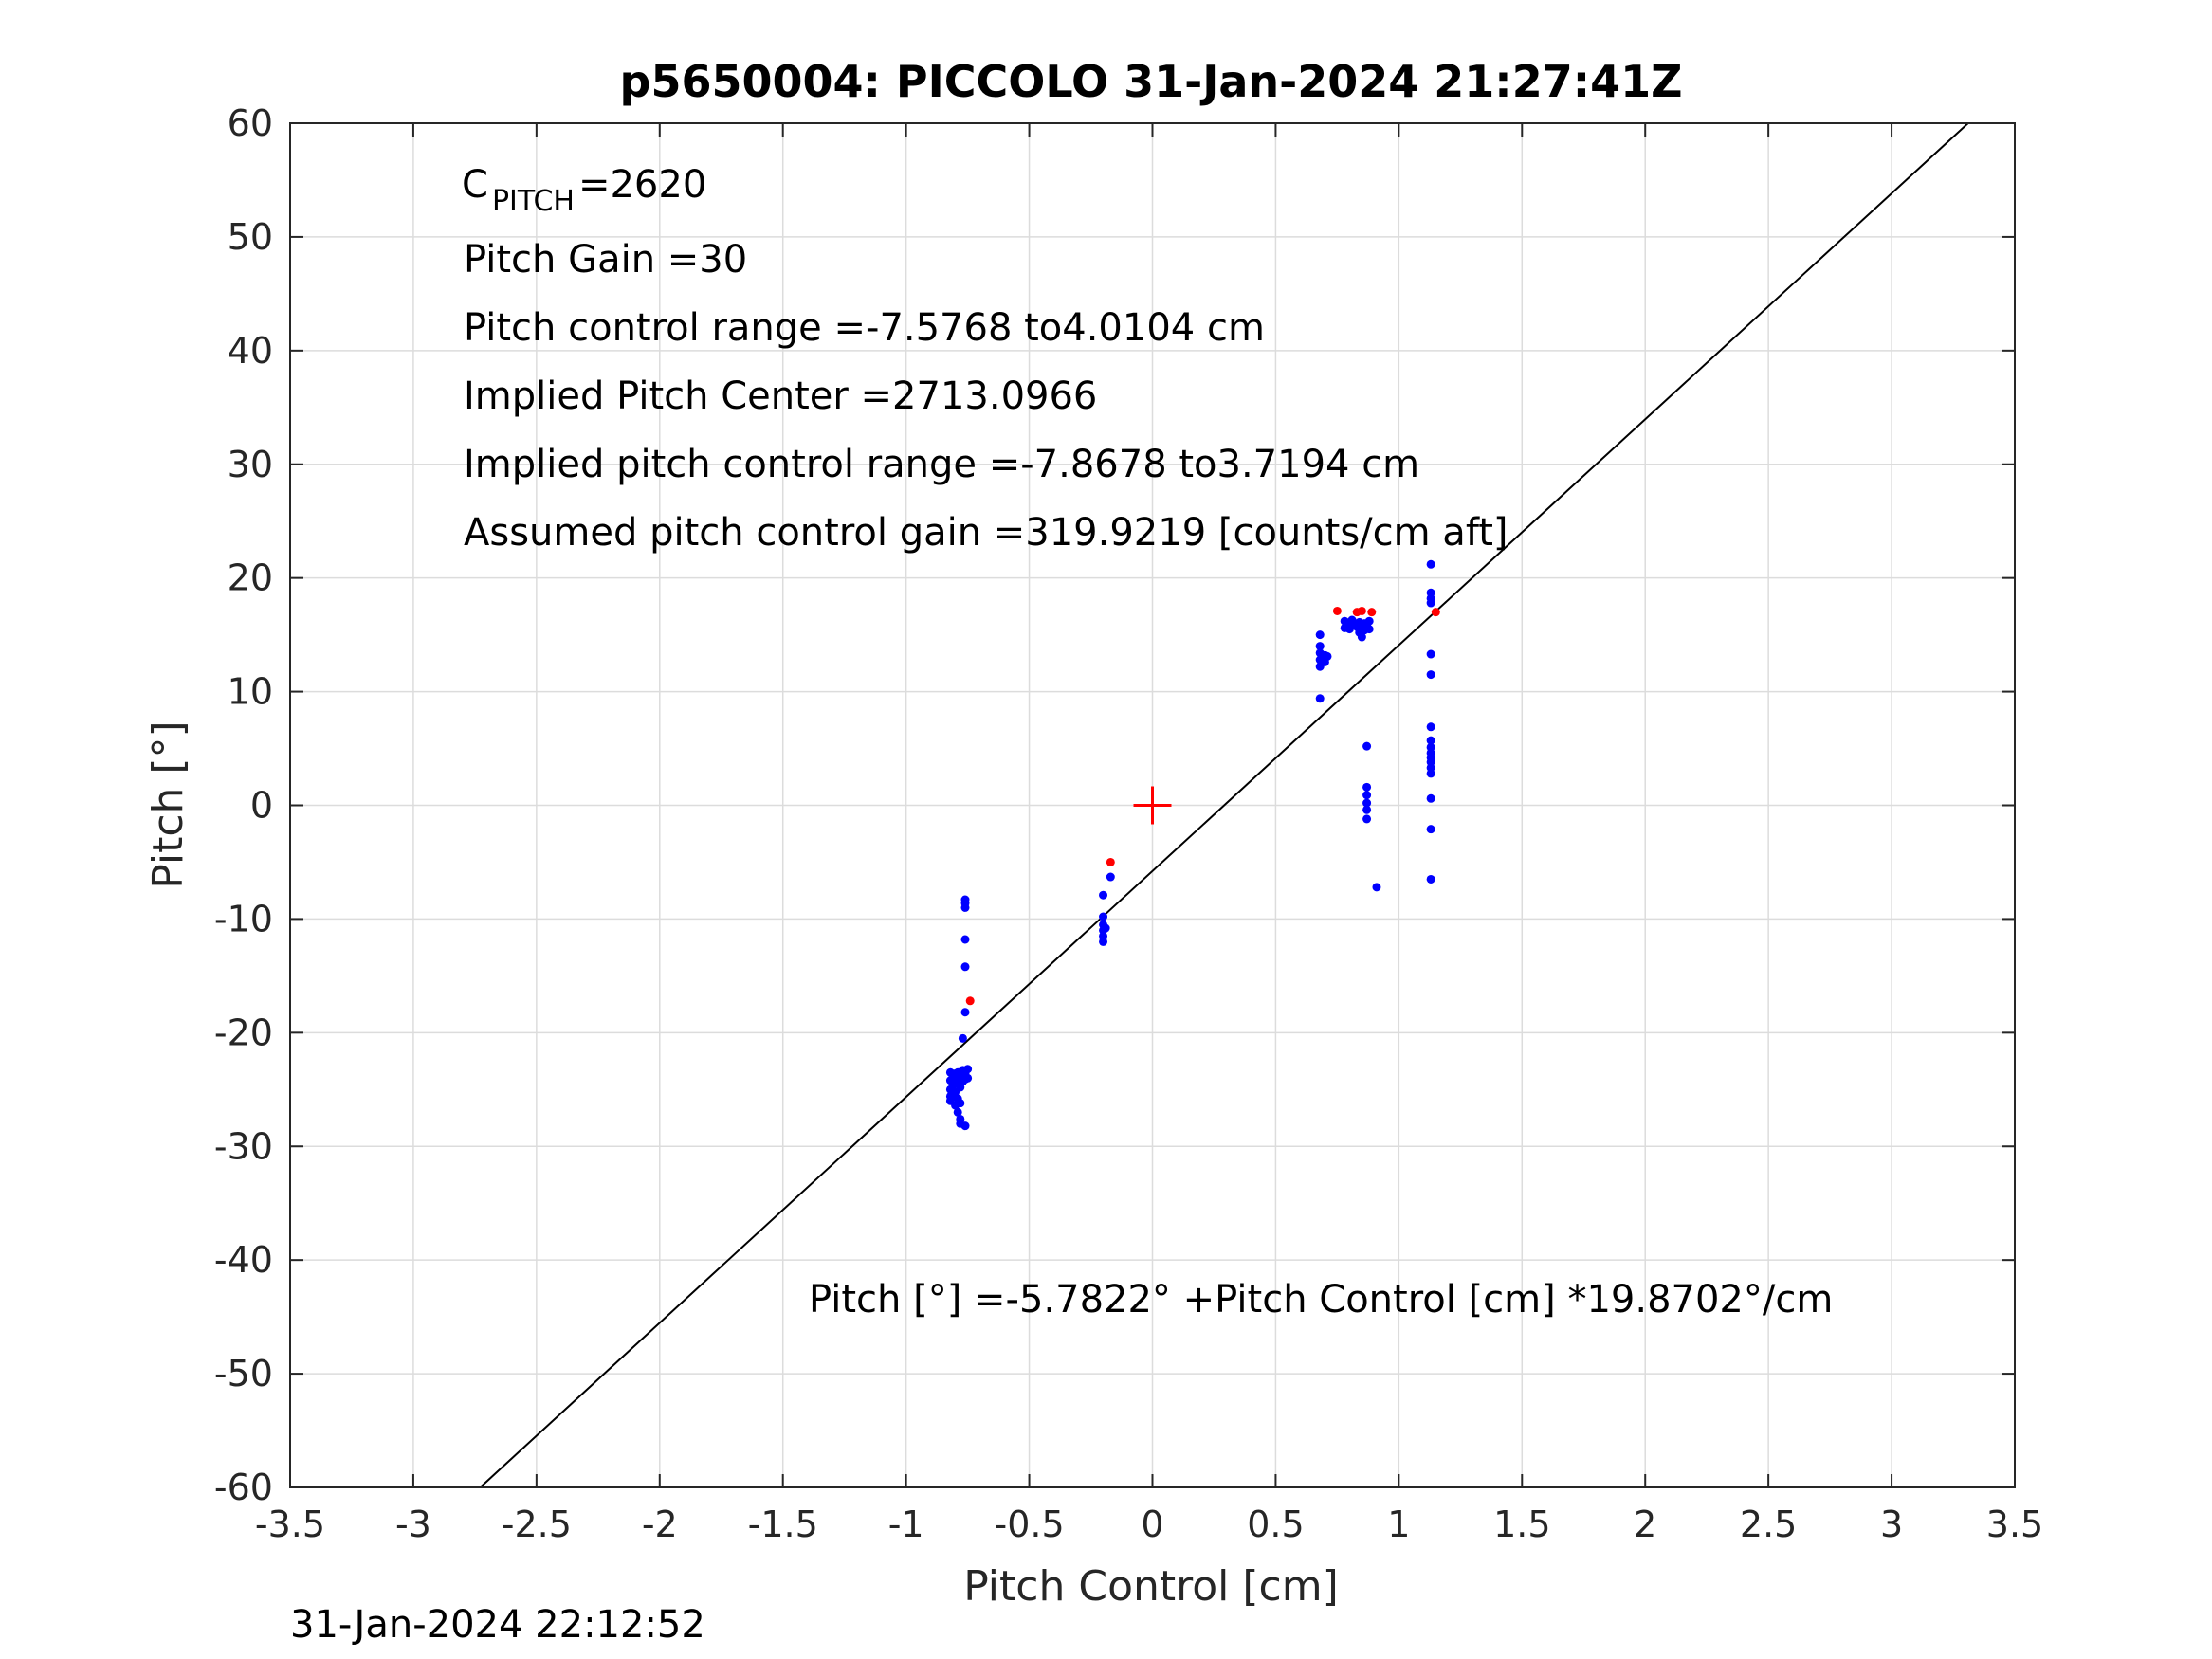 Image resolution: width=2212 pixels, height=1659 pixels. I want to click on y-axis-label: Pitch [°], so click(168, 804).